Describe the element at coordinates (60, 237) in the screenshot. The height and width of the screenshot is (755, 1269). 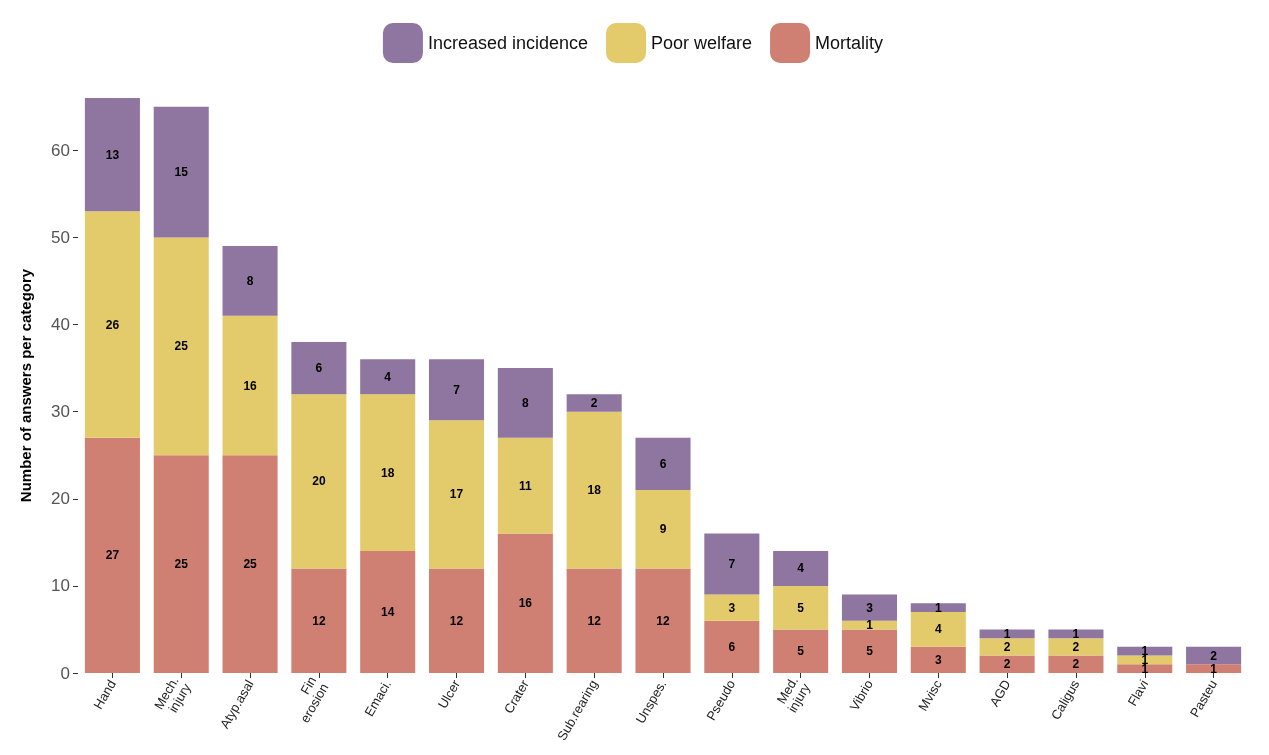
I see `y-tick-label: 50` at that location.